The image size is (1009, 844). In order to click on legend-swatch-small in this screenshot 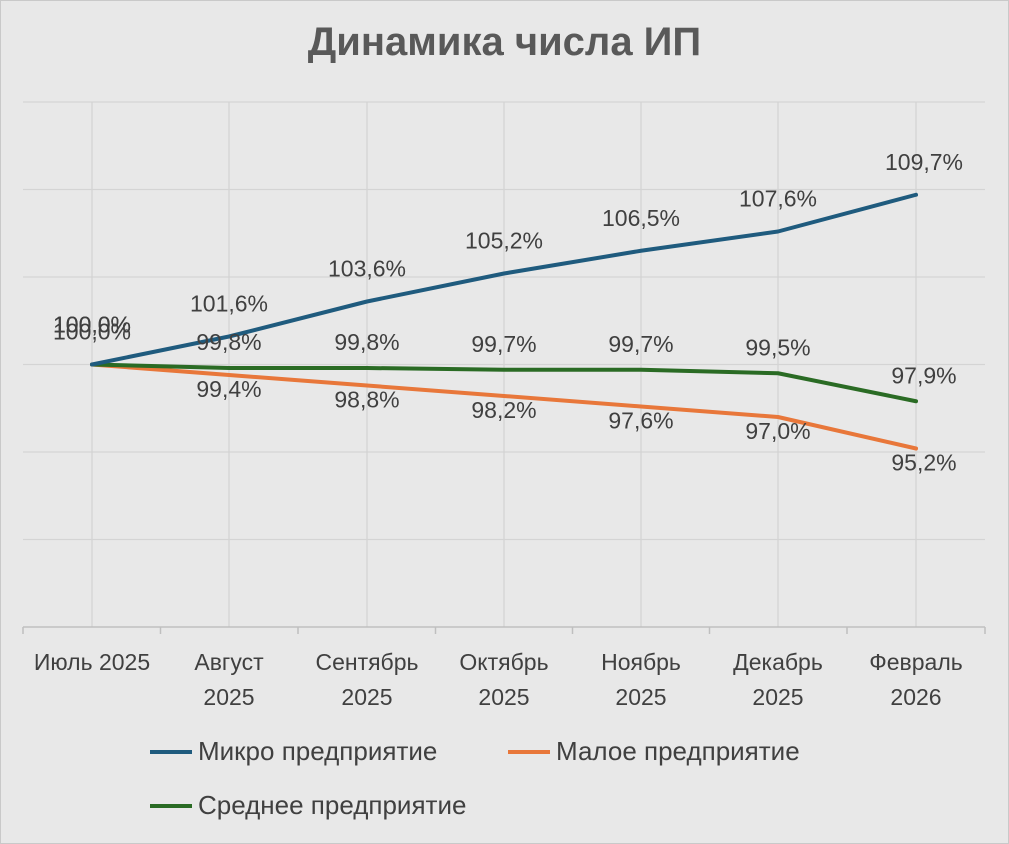, I will do `click(529, 751)`.